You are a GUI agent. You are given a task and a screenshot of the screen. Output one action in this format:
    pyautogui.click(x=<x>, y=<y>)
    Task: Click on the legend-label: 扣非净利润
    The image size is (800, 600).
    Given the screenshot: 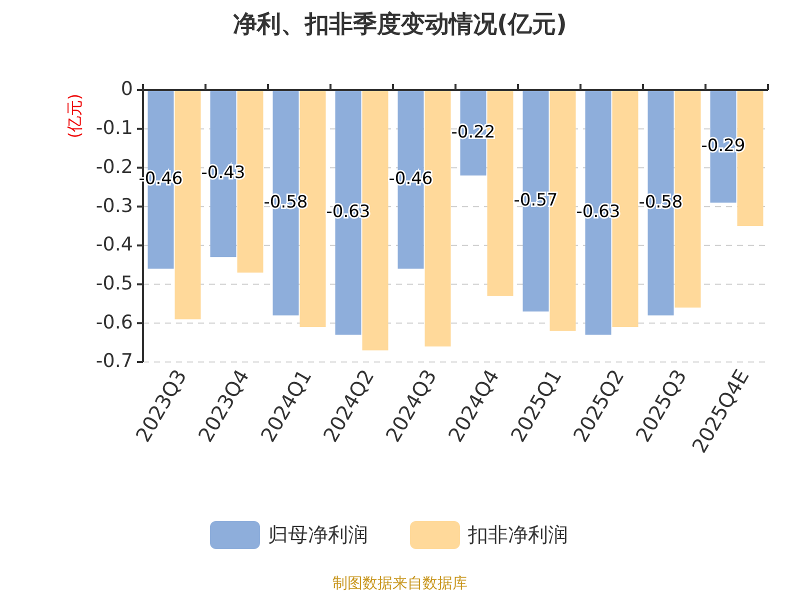 What is the action you would take?
    pyautogui.click(x=517, y=534)
    